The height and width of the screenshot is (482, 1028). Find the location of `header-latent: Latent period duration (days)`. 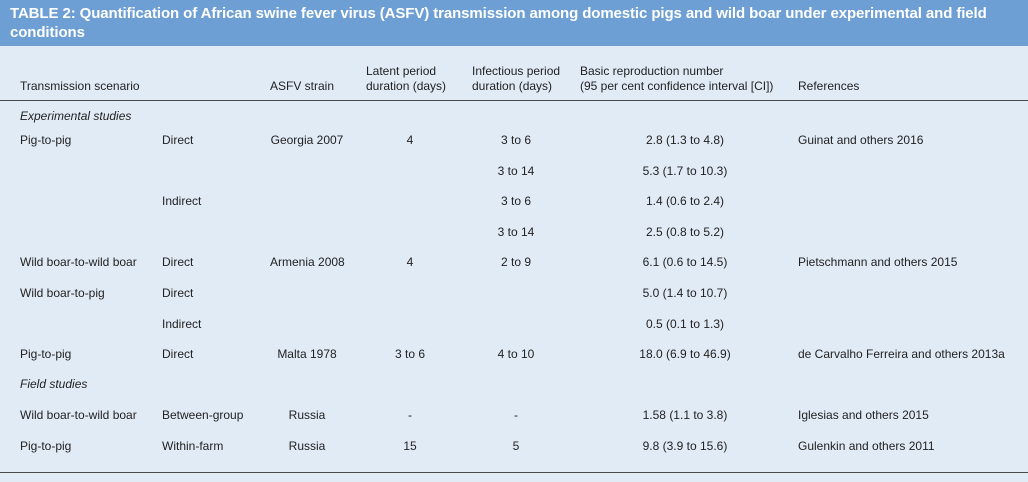

header-latent: Latent period duration (days) is located at coordinates (406, 79).